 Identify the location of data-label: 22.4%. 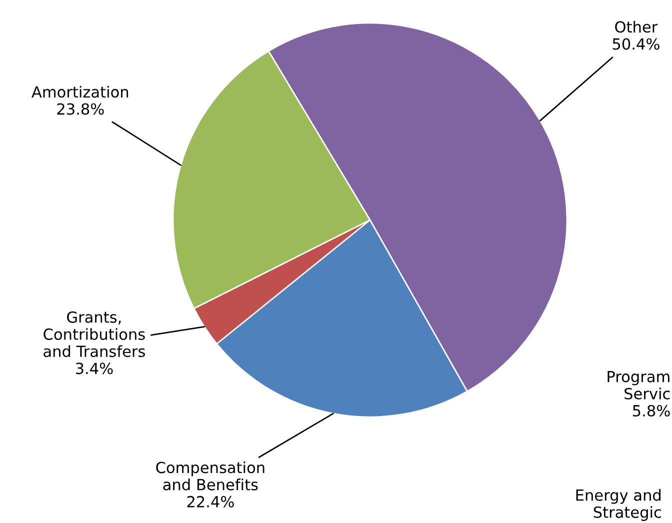
(210, 502).